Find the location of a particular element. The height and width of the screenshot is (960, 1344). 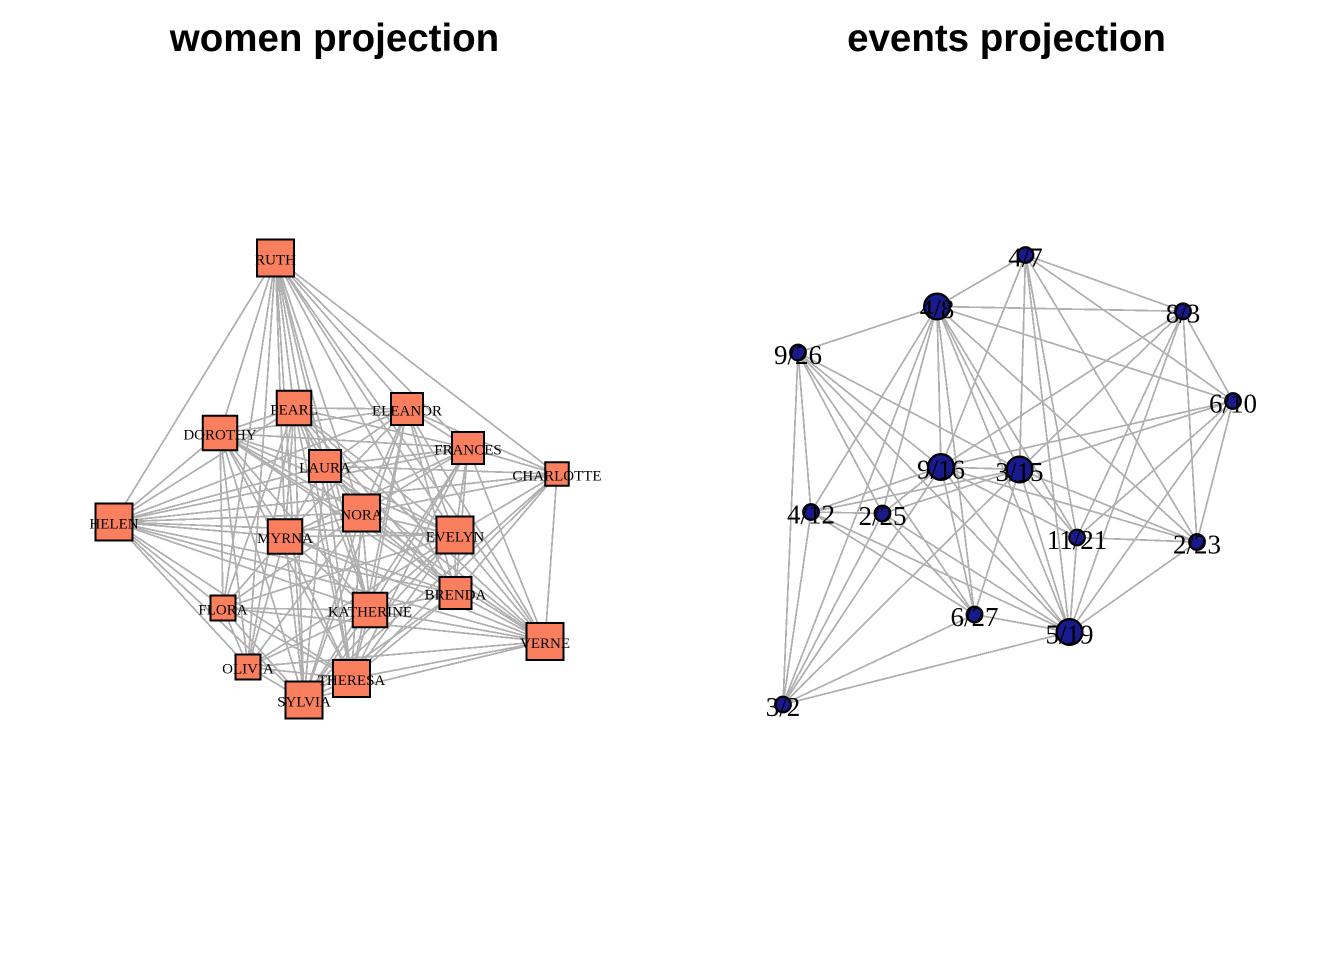

svg-text: 4/12 is located at coordinates (811, 514).